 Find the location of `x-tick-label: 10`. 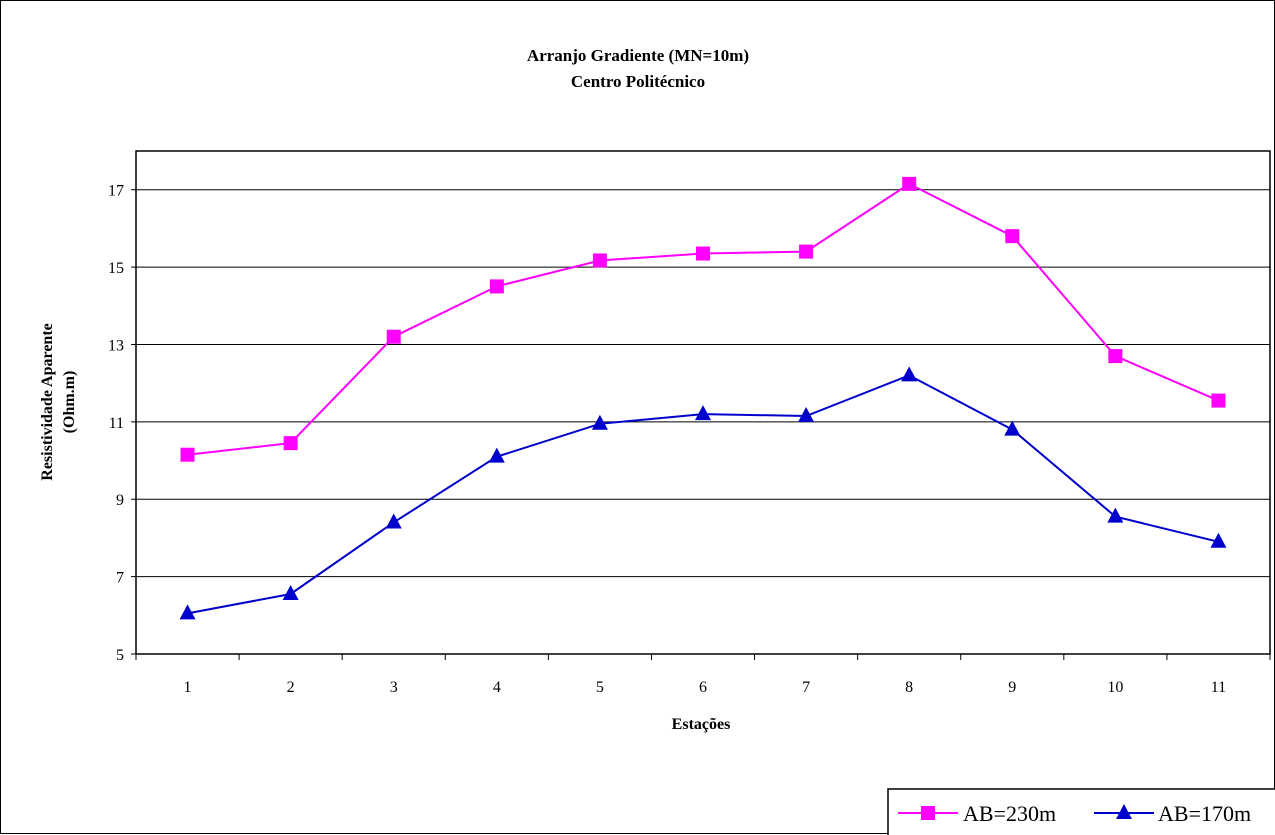

x-tick-label: 10 is located at coordinates (1115, 687).